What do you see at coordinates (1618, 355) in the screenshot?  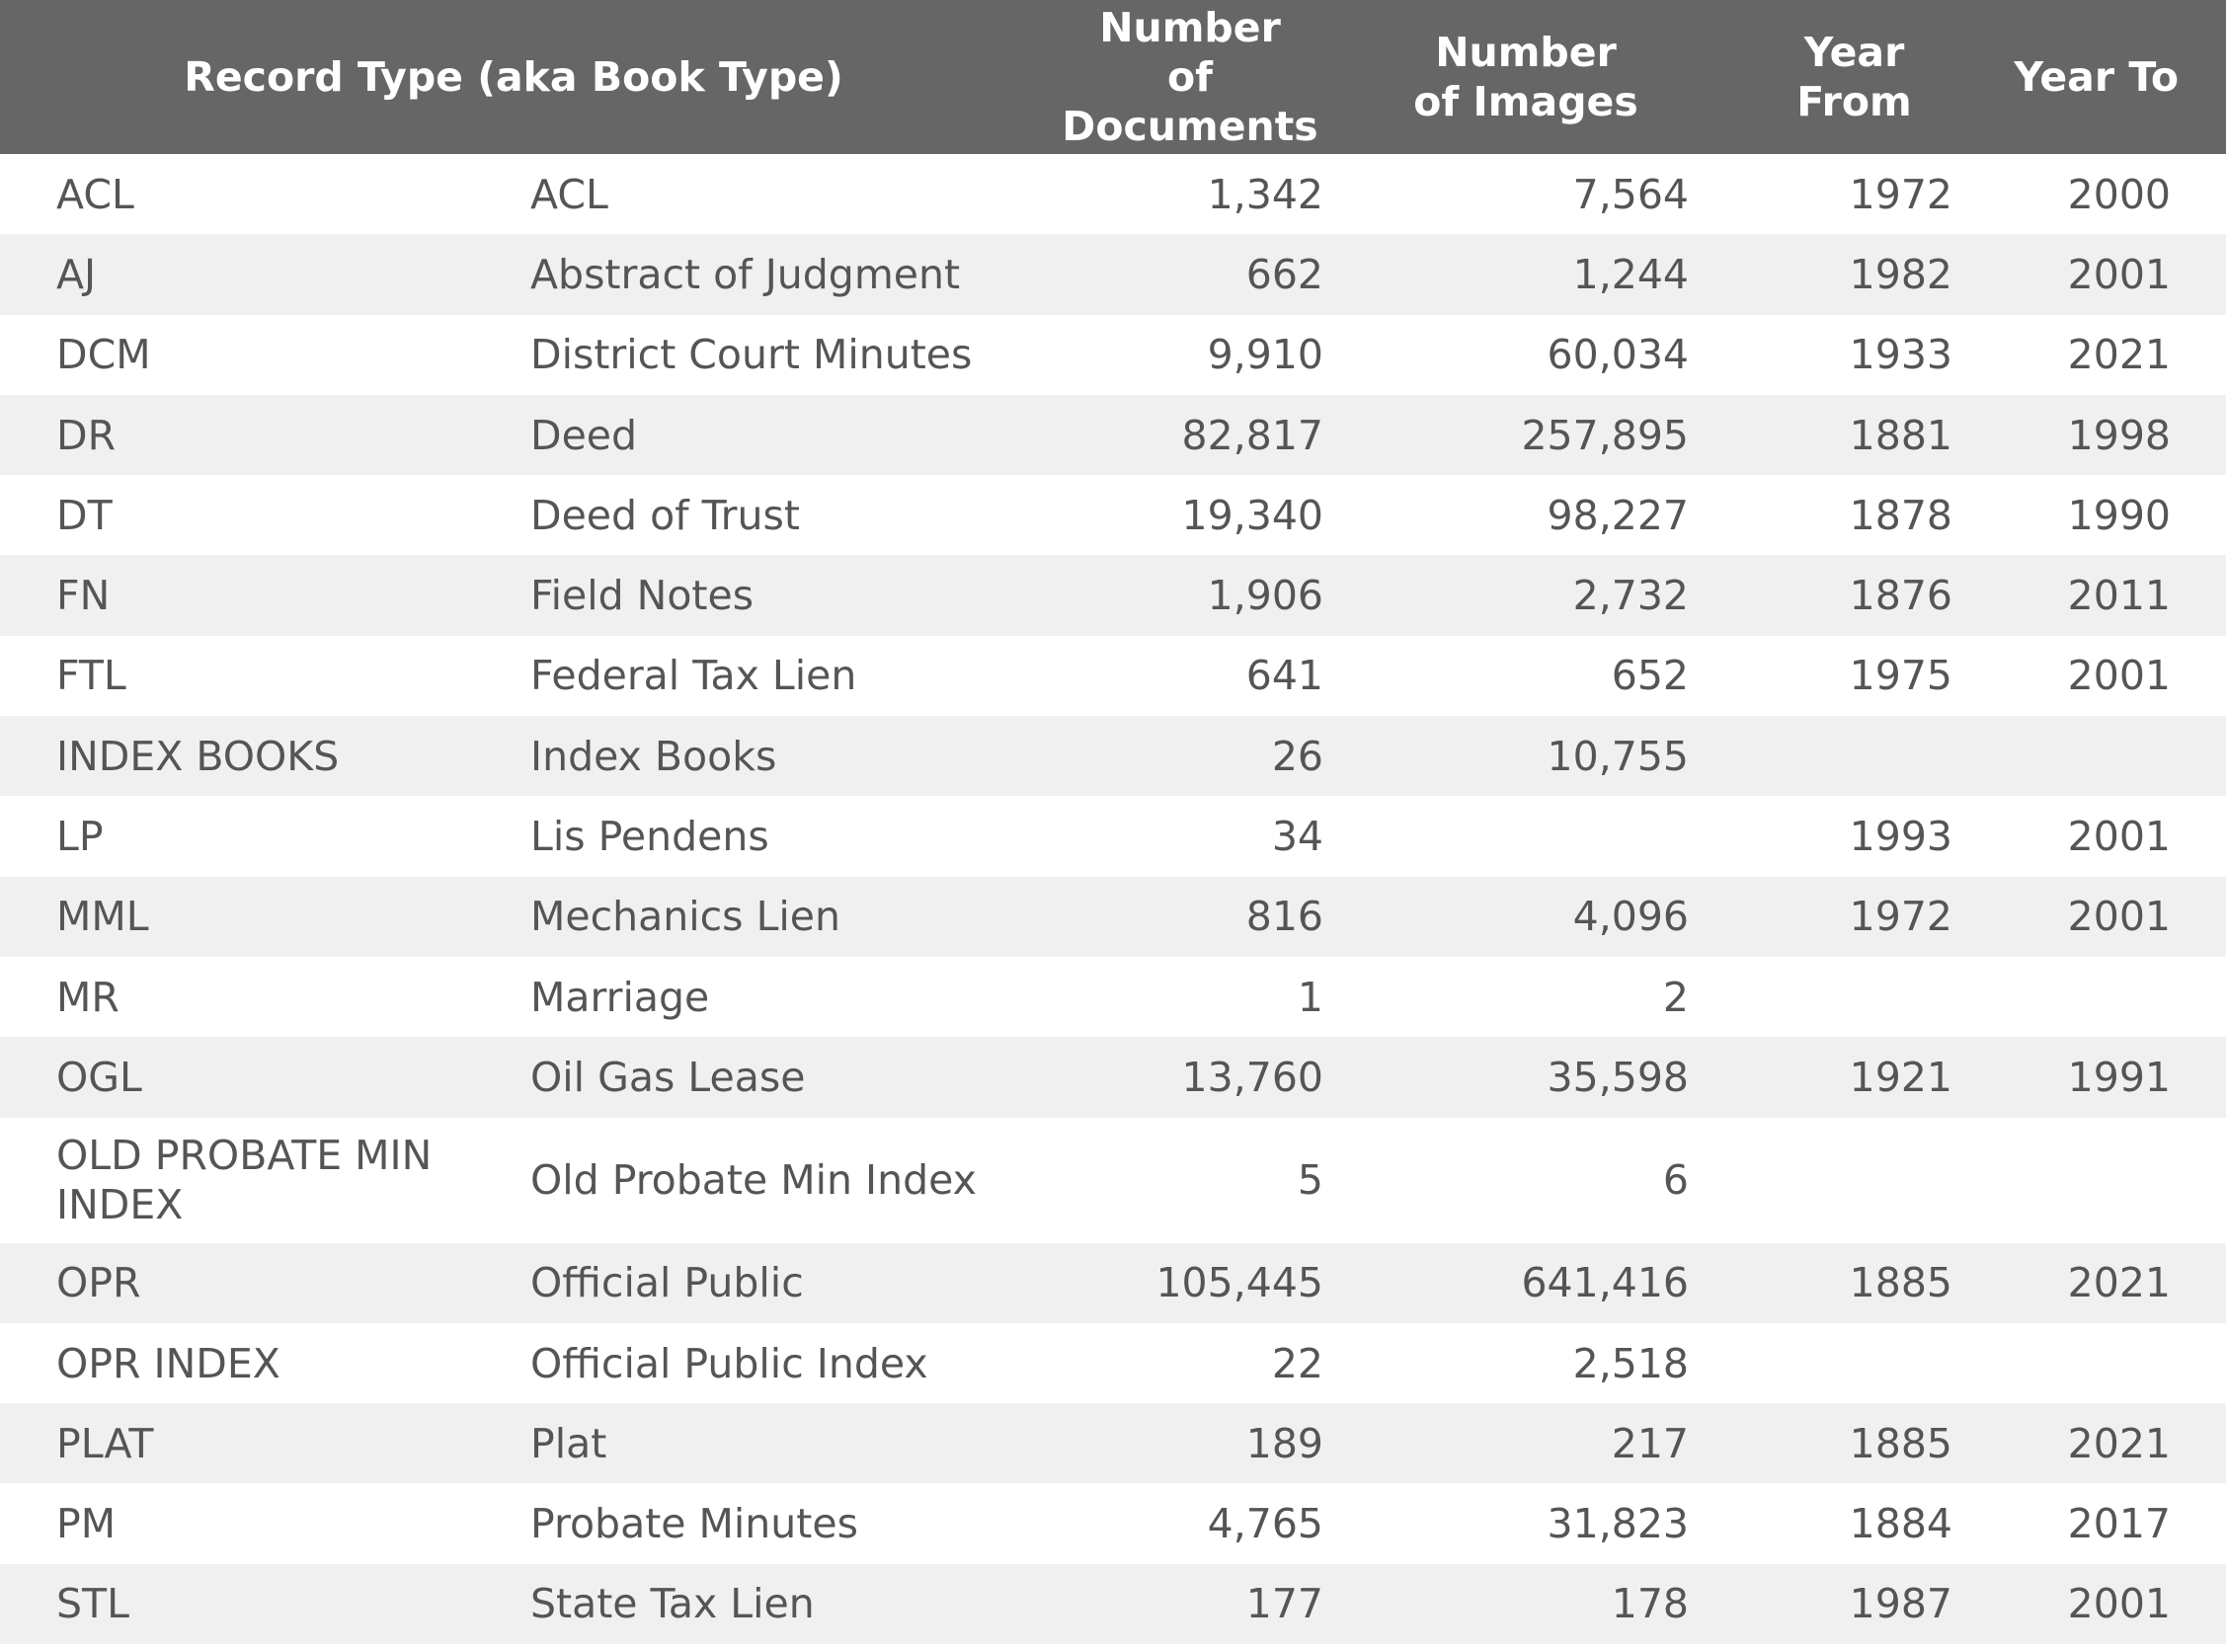 I see `image-count: 60,034` at bounding box center [1618, 355].